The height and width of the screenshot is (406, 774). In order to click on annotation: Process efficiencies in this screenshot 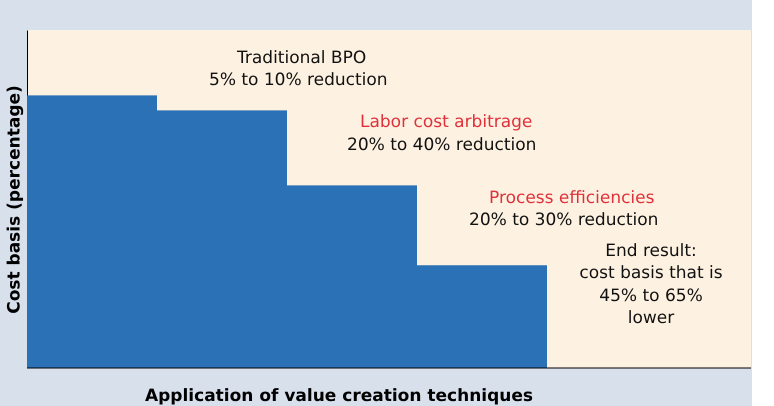, I will do `click(572, 198)`.